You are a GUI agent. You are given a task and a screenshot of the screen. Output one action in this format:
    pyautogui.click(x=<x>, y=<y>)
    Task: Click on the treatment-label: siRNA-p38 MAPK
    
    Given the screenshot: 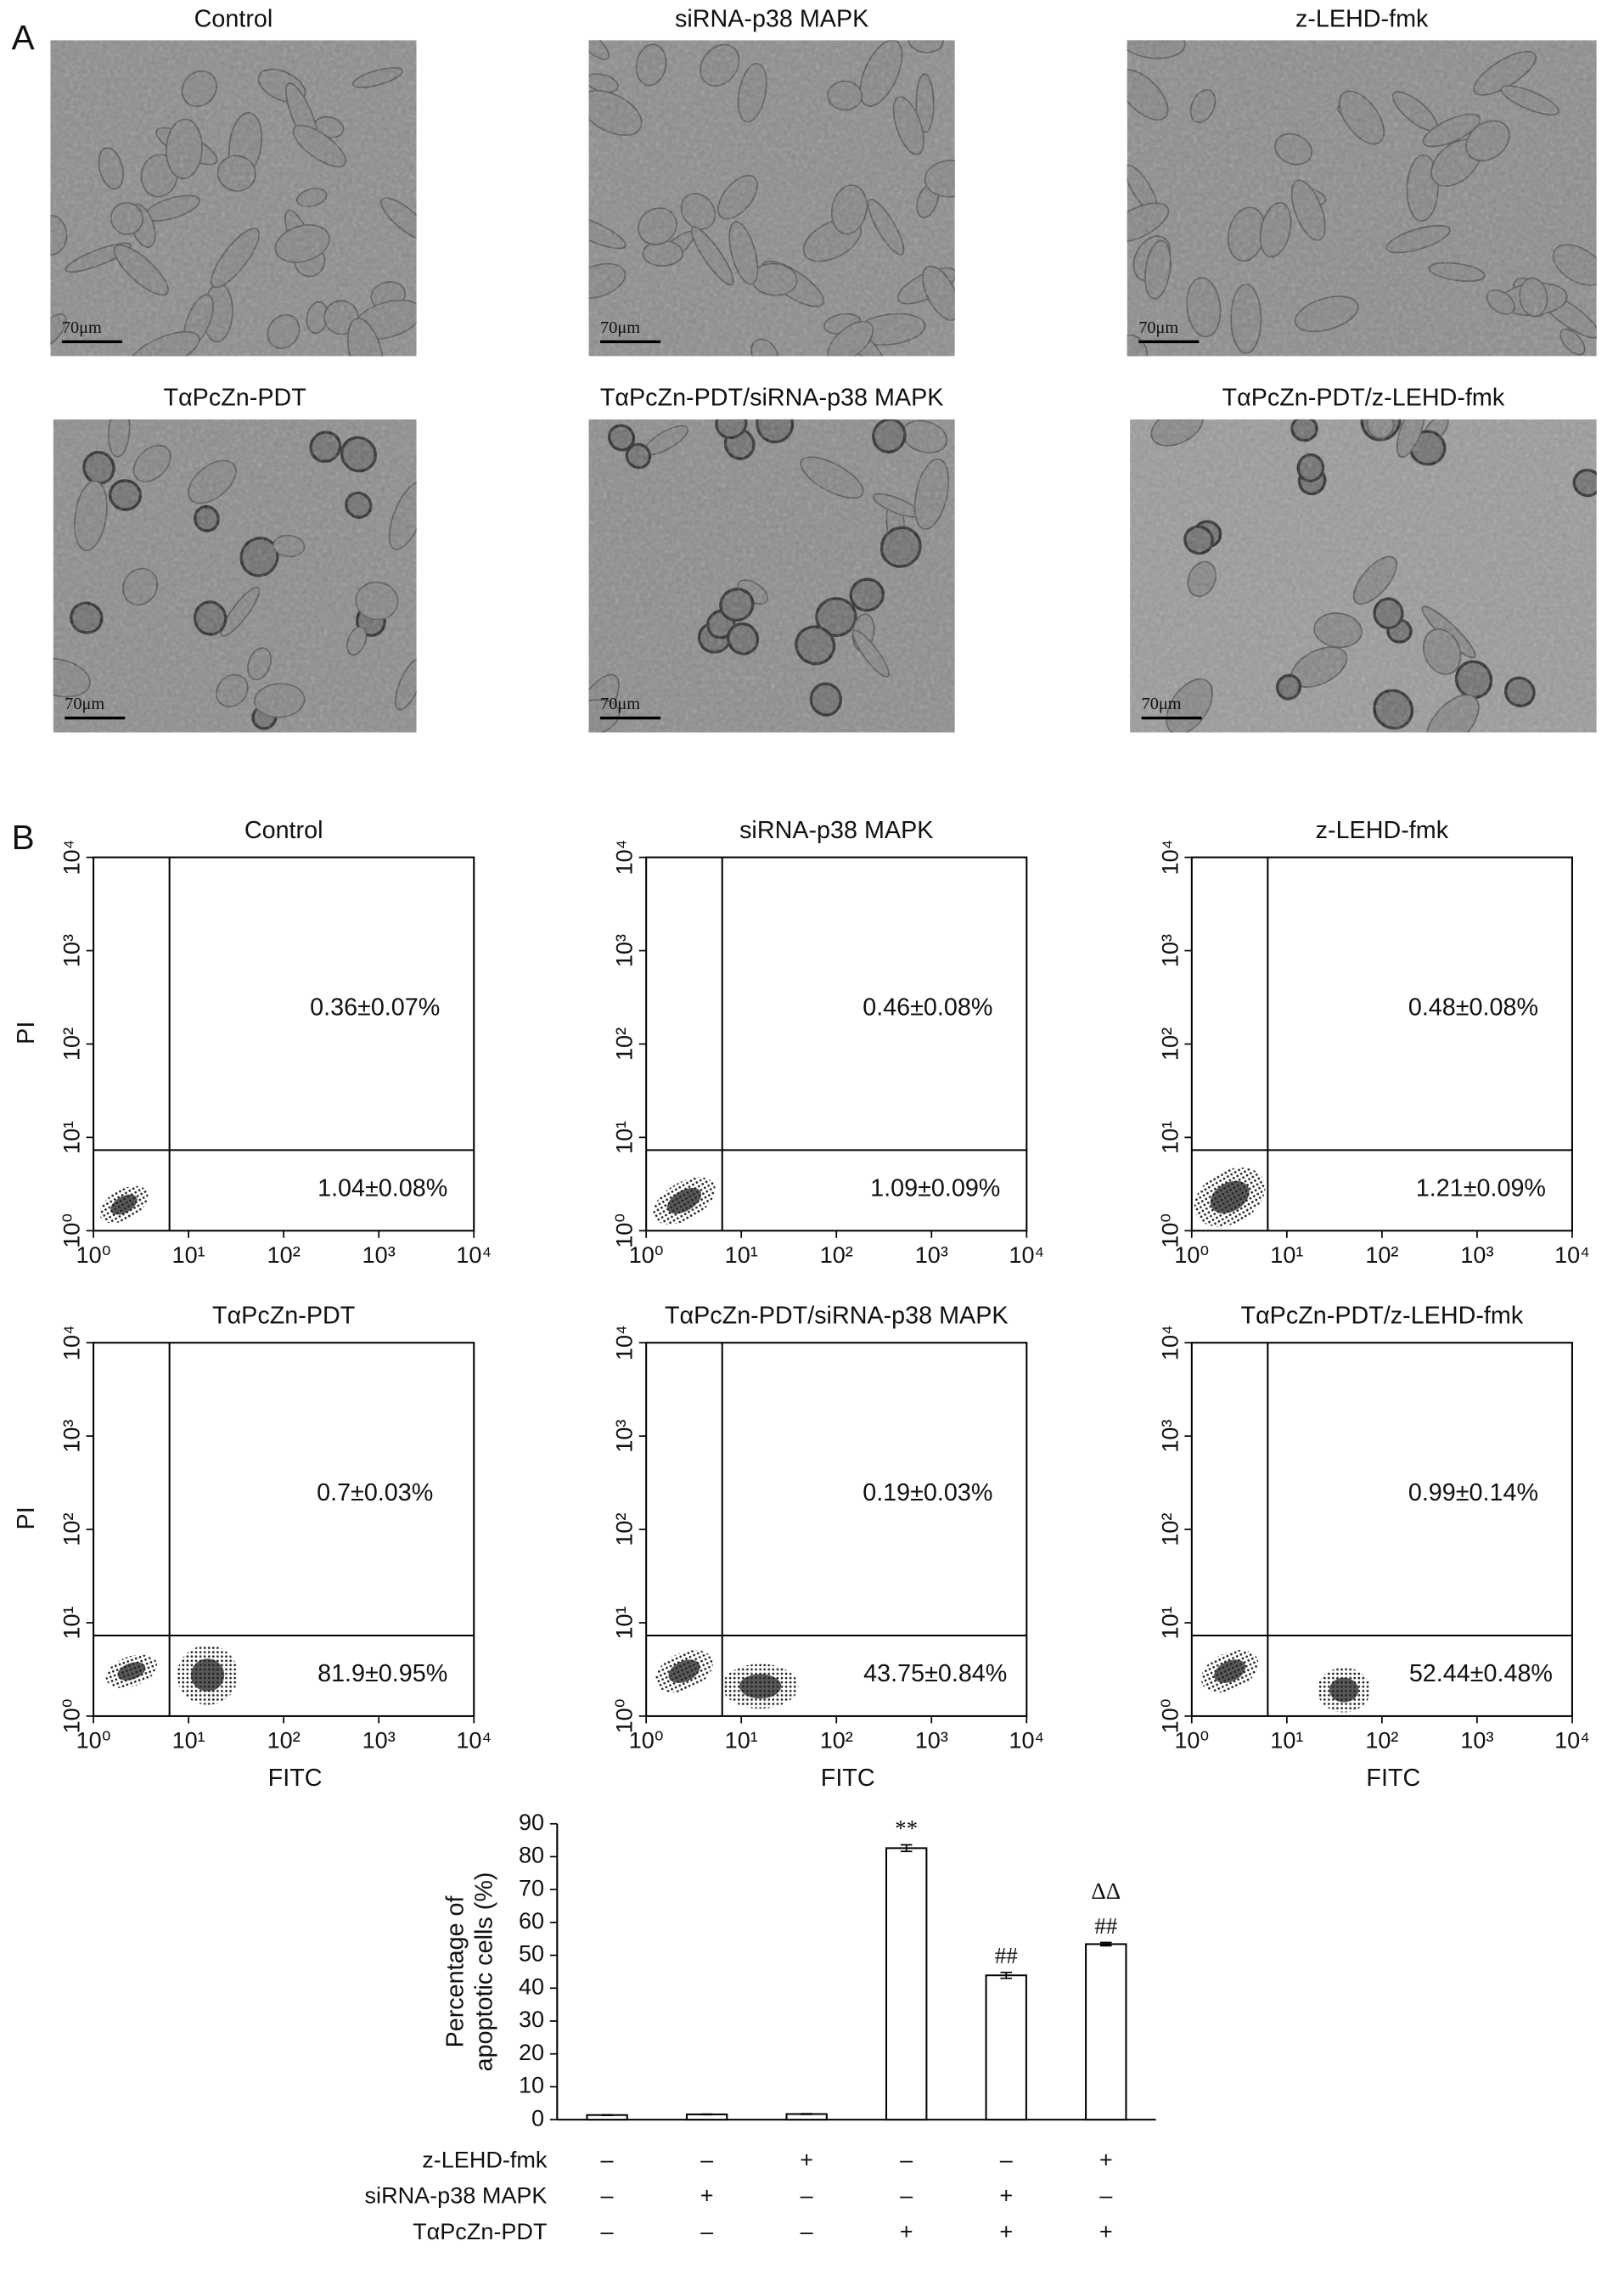 What is the action you would take?
    pyautogui.click(x=457, y=2196)
    